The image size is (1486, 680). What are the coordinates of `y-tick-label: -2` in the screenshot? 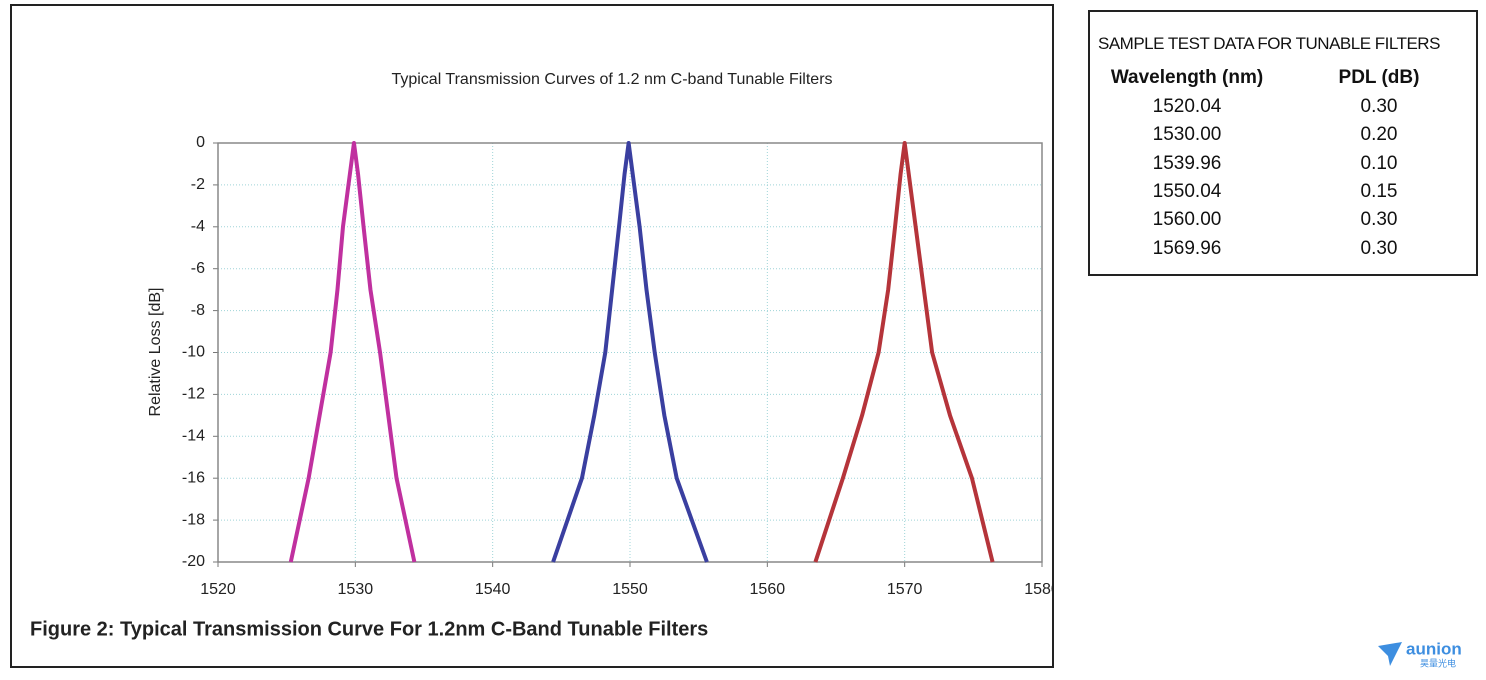 It's located at (198, 184).